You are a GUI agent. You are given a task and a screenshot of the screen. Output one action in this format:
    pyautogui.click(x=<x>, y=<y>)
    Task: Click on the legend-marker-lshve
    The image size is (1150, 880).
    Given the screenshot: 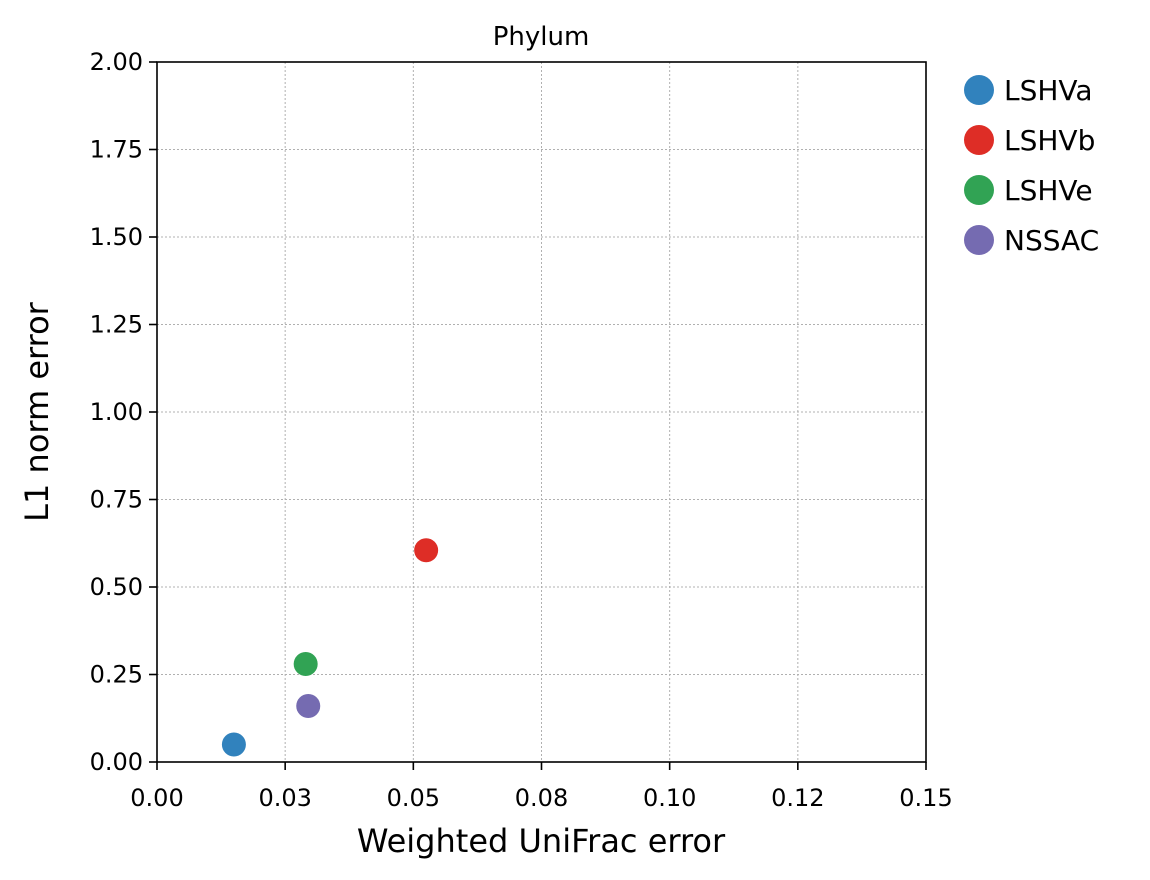 What is the action you would take?
    pyautogui.click(x=979, y=190)
    